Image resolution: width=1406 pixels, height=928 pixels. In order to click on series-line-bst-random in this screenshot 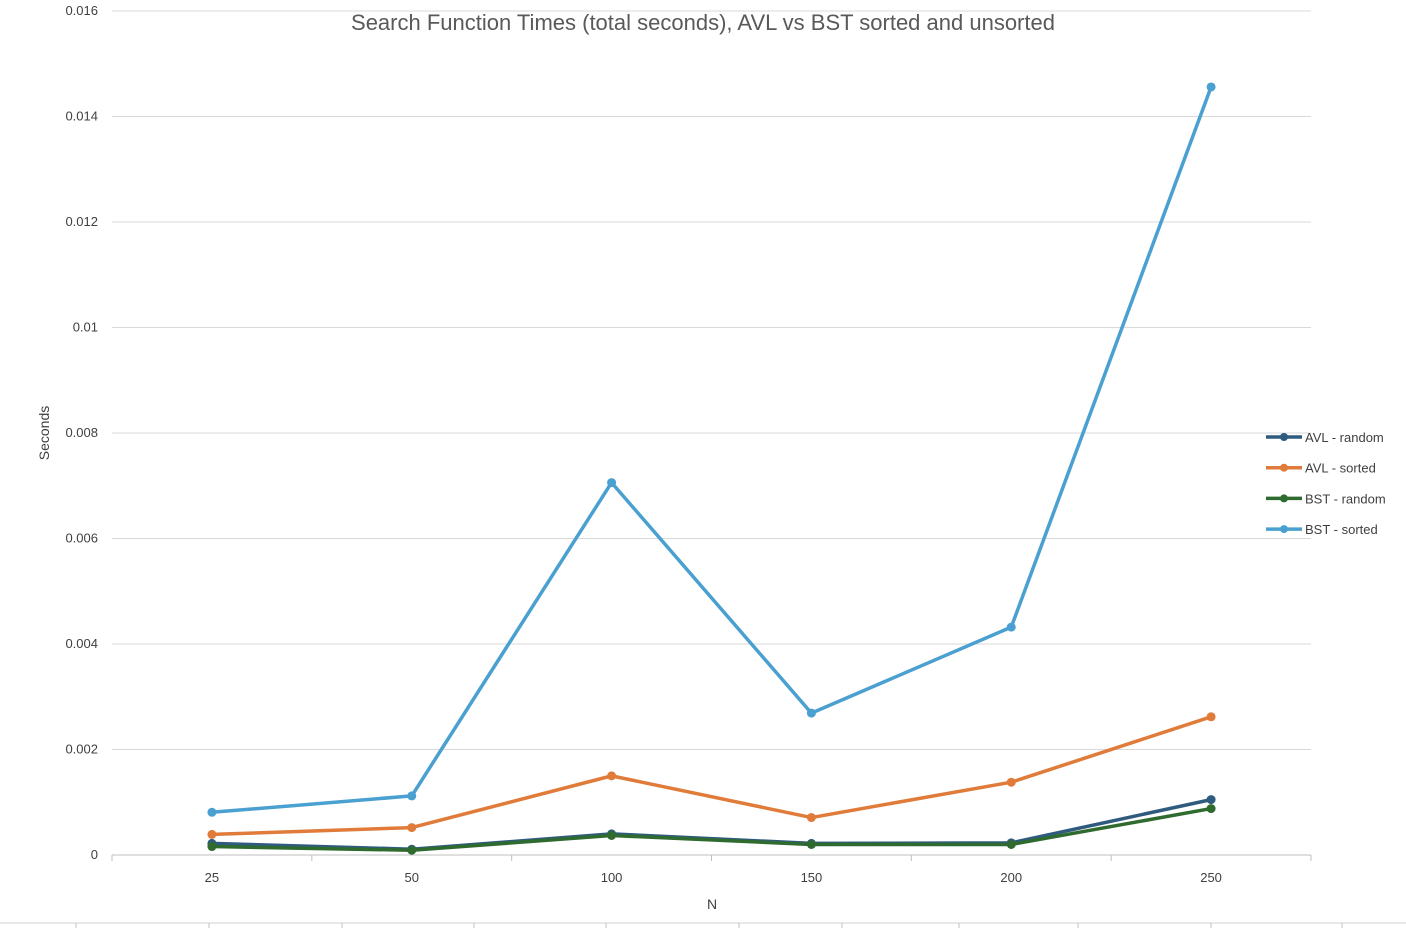, I will do `click(711, 829)`.